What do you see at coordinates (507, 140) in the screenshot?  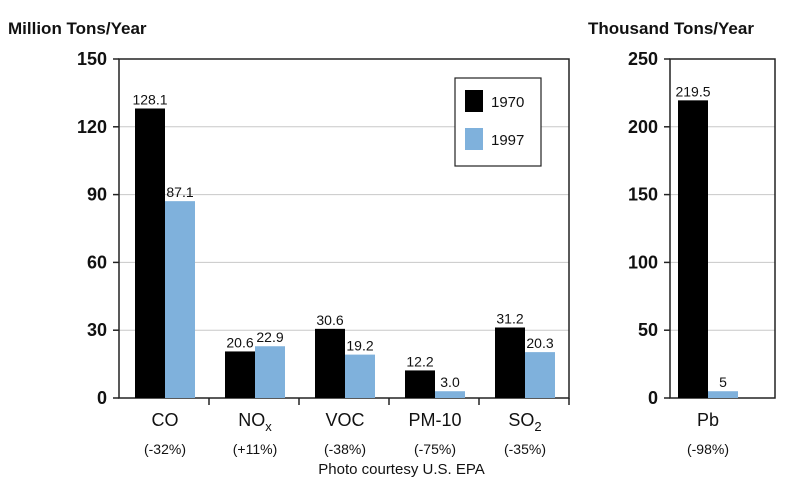 I see `legend-label: 1997` at bounding box center [507, 140].